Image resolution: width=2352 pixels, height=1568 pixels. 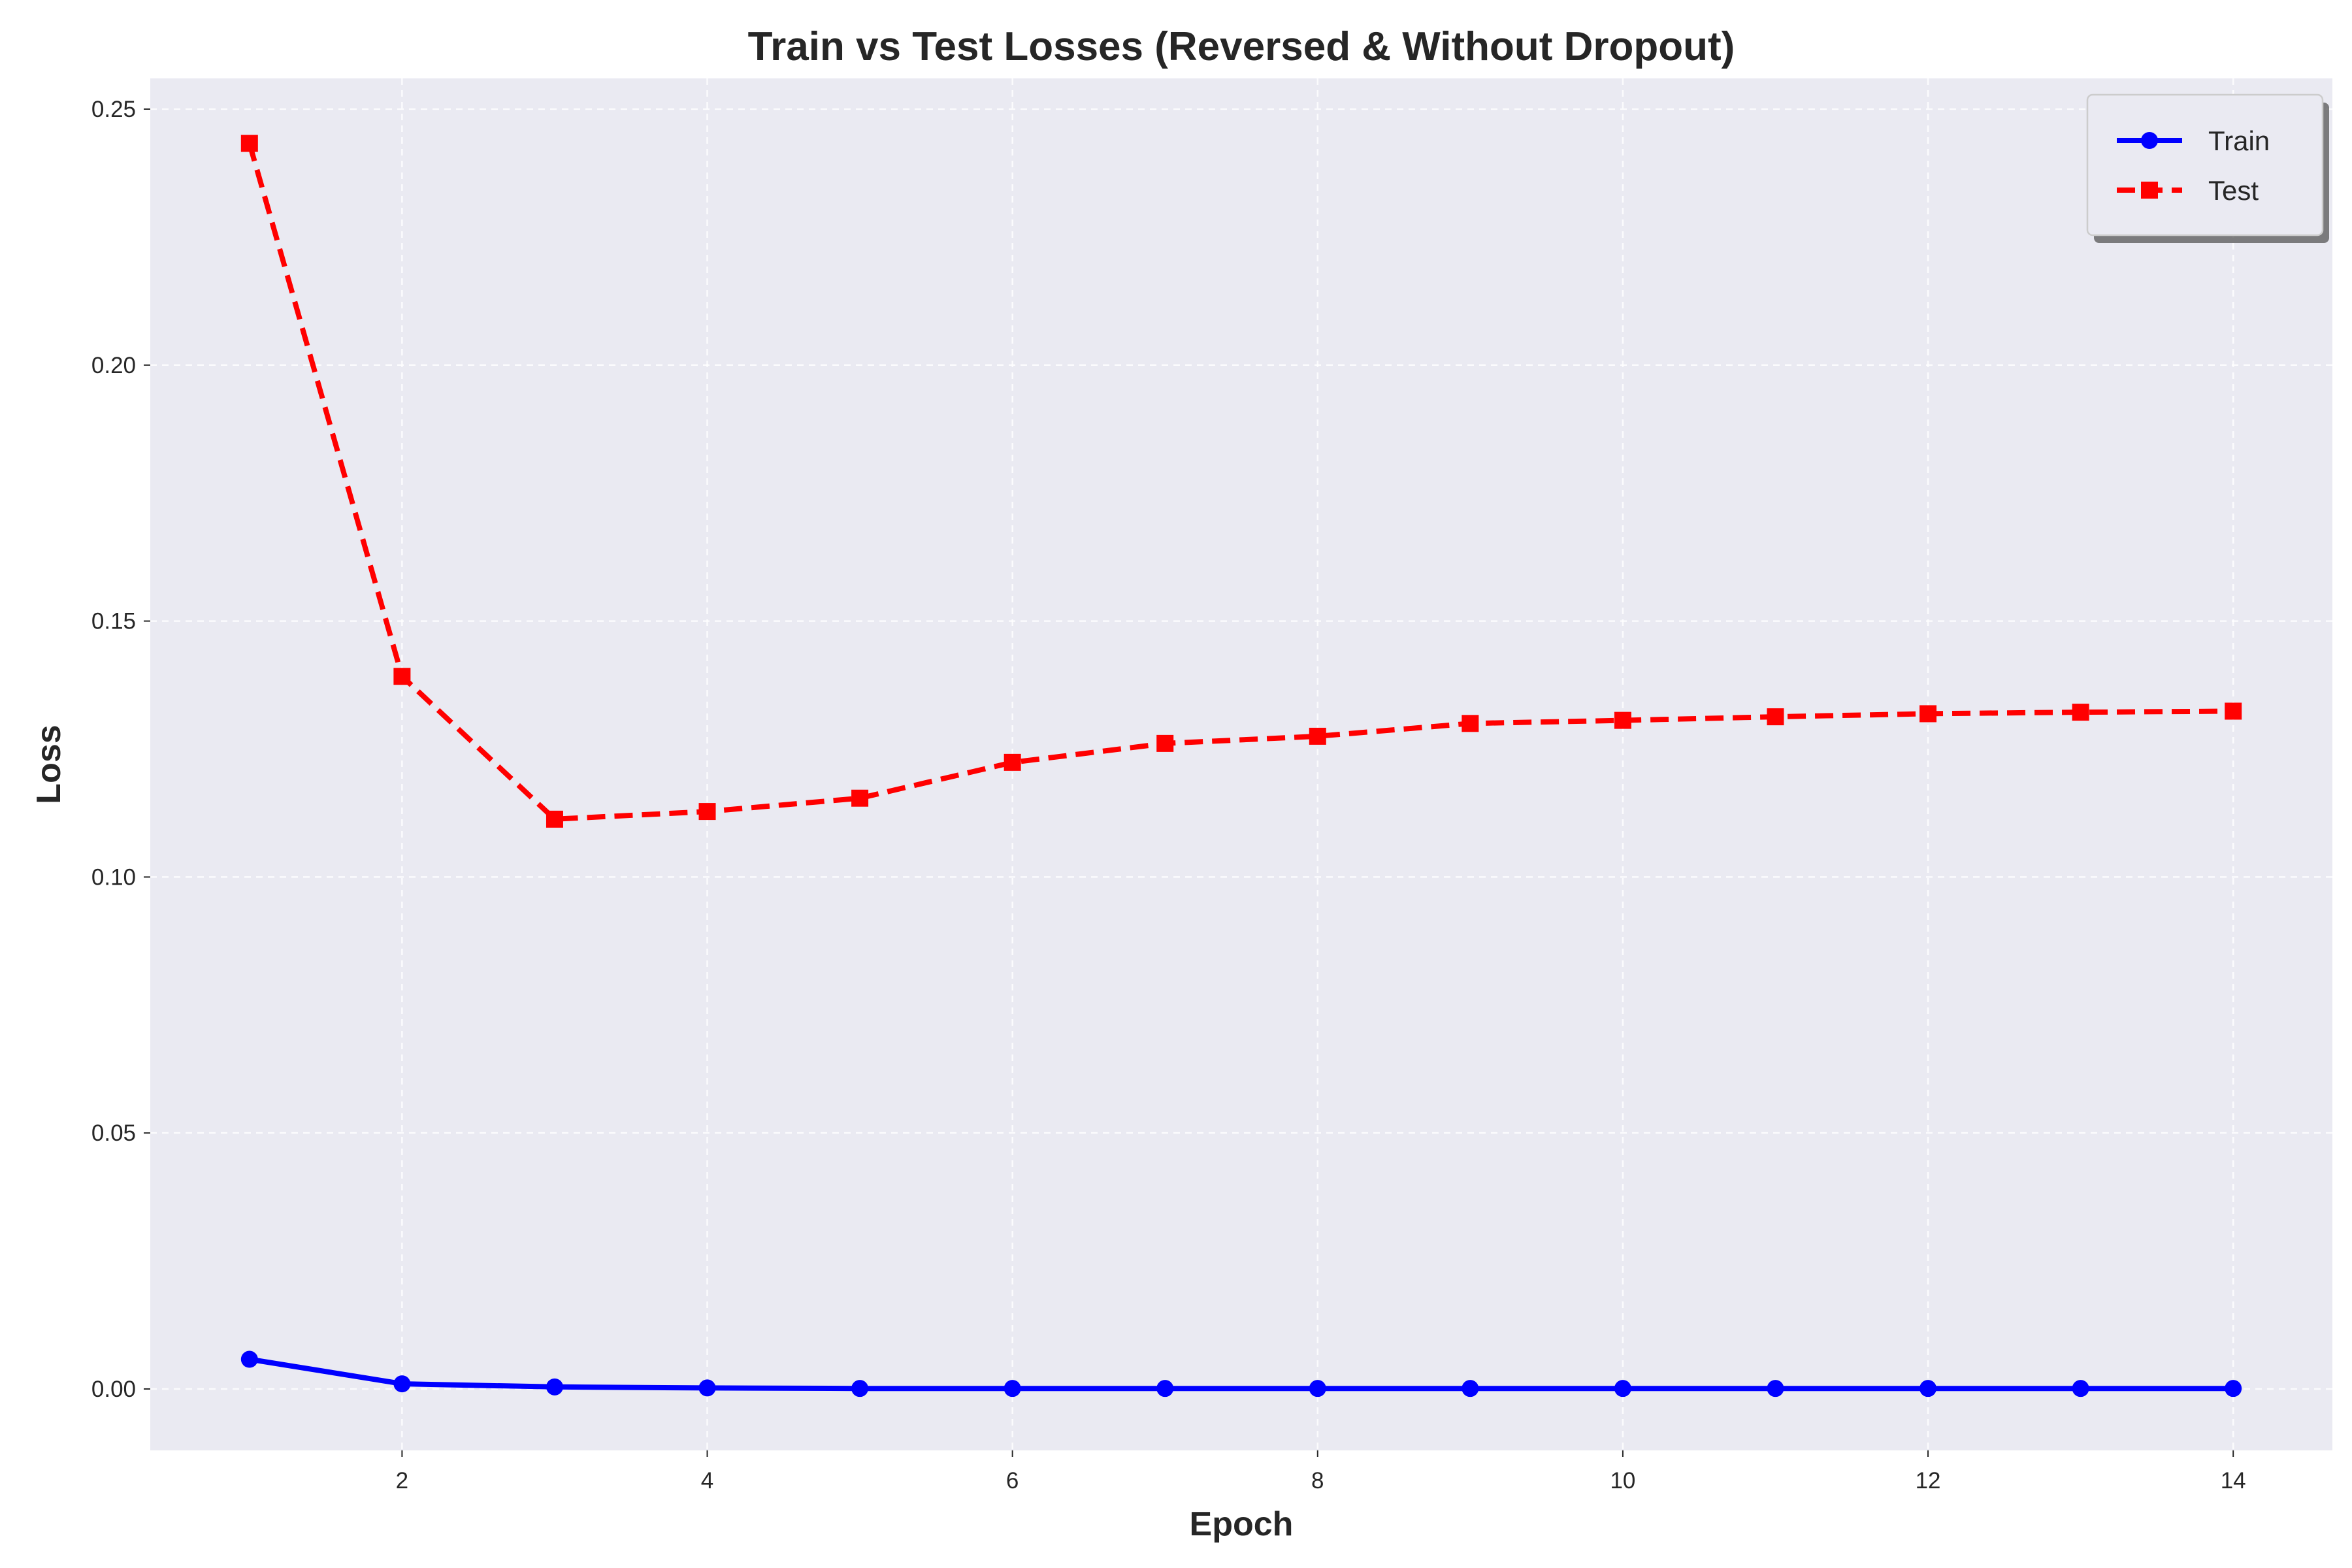 I want to click on y-tick-label: 0.00, so click(x=113, y=1389).